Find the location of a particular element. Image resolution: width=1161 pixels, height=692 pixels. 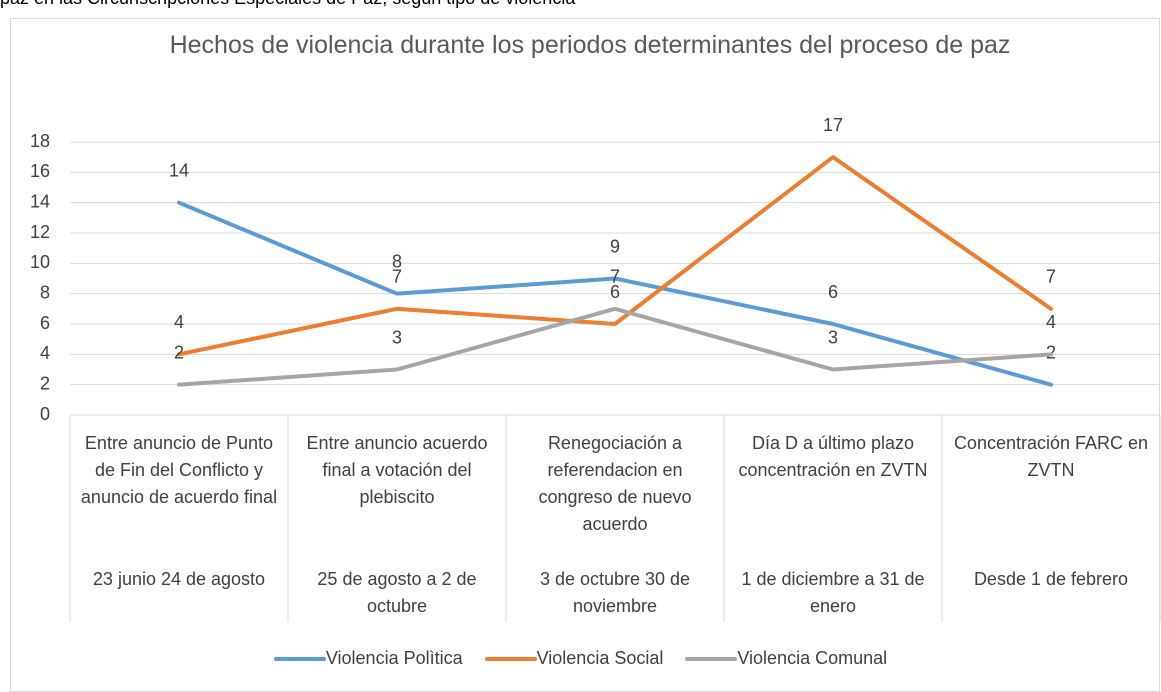

y-tick-label: 6 is located at coordinates (45, 323).